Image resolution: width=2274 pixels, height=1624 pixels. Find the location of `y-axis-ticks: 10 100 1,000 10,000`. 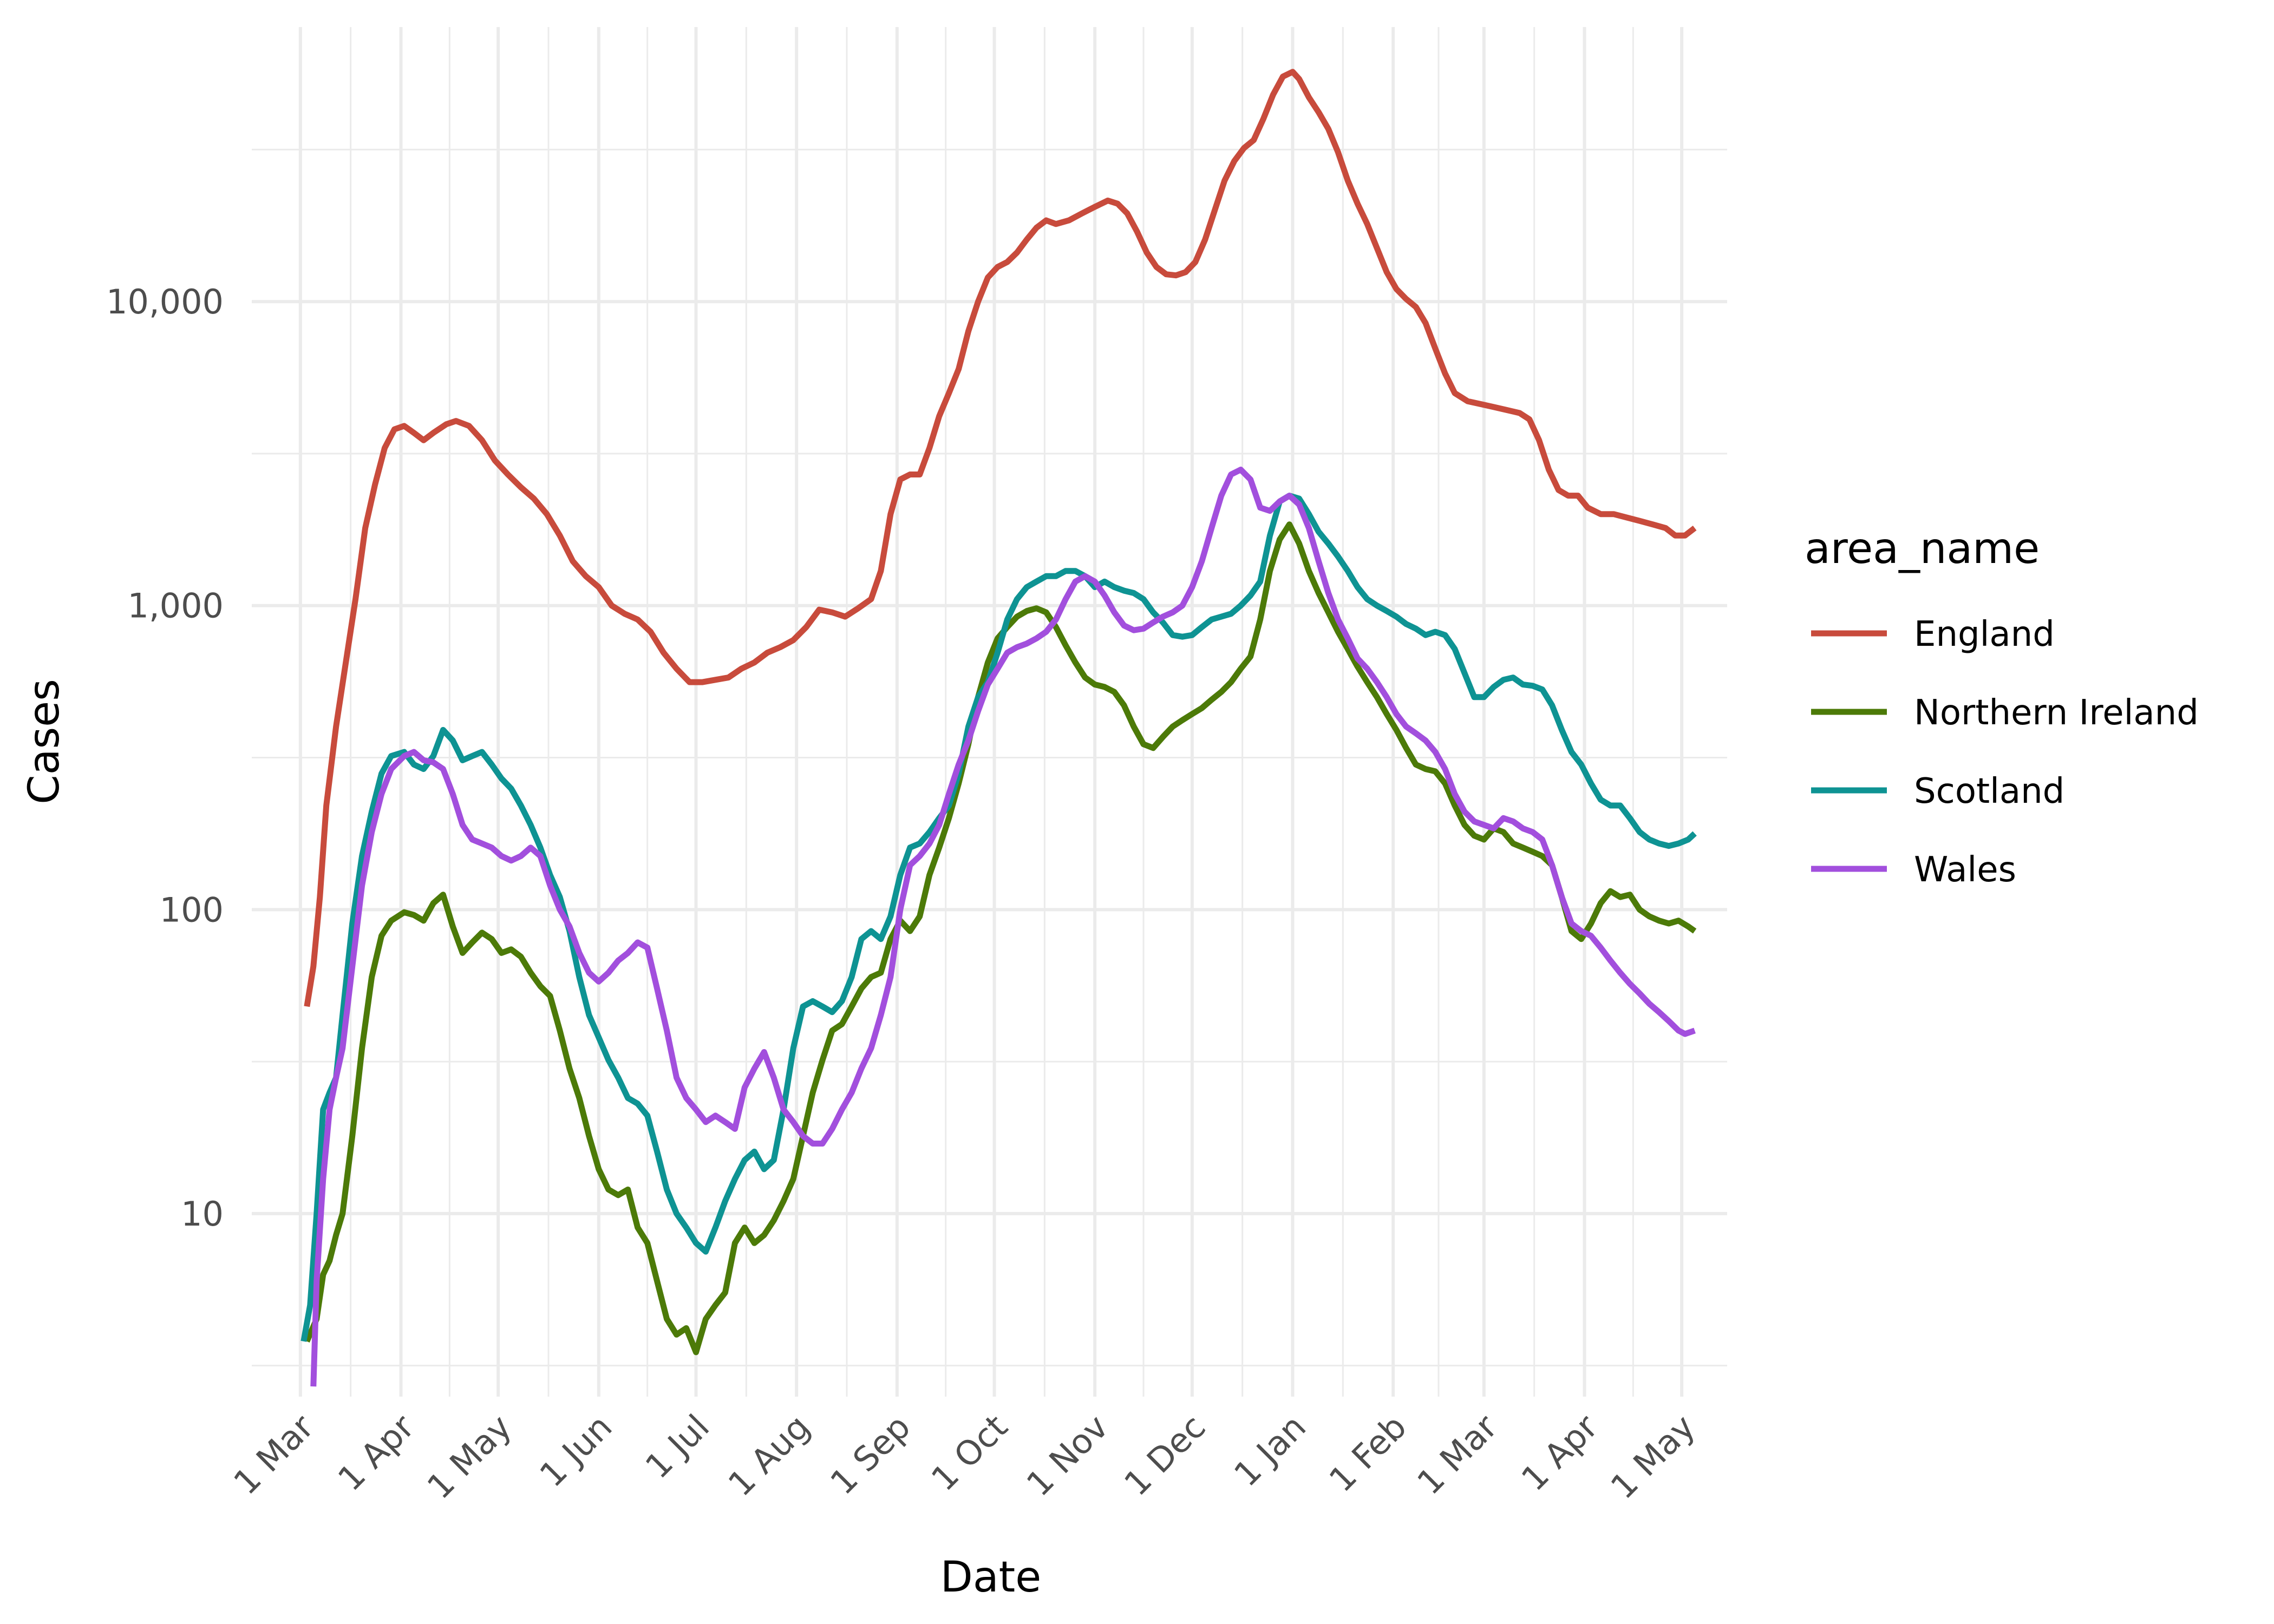

y-axis-ticks: 10 100 1,000 10,000 is located at coordinates (165, 758).